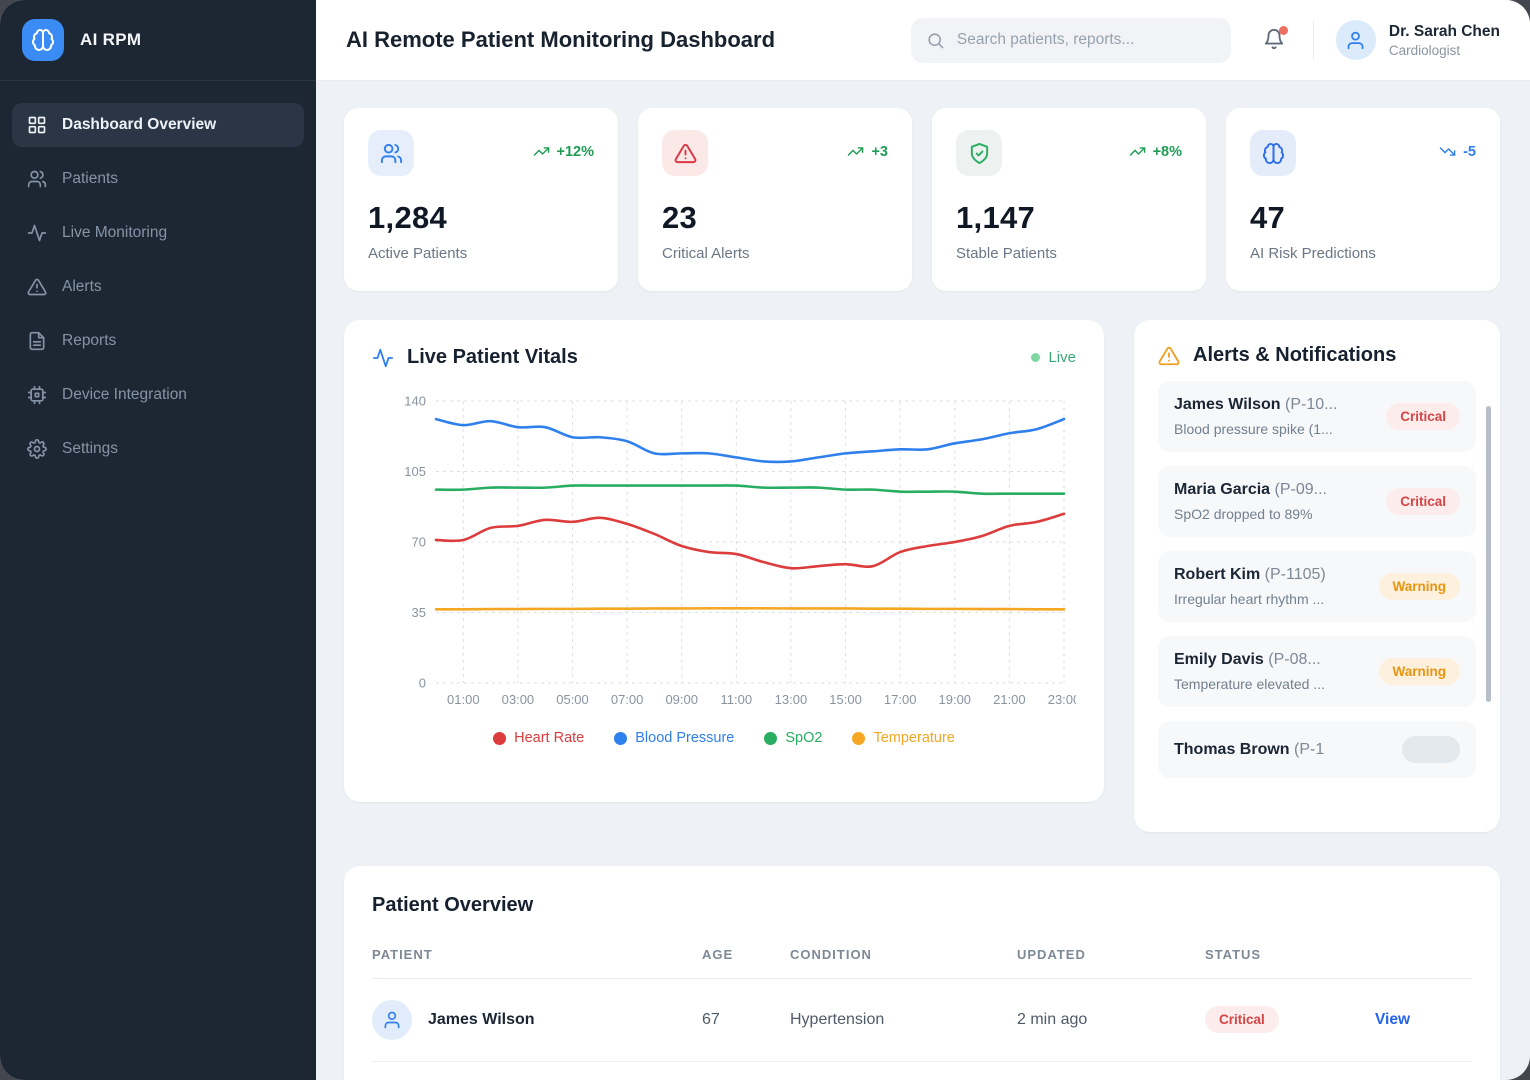  What do you see at coordinates (804, 738) in the screenshot?
I see `legend-label: SpO2` at bounding box center [804, 738].